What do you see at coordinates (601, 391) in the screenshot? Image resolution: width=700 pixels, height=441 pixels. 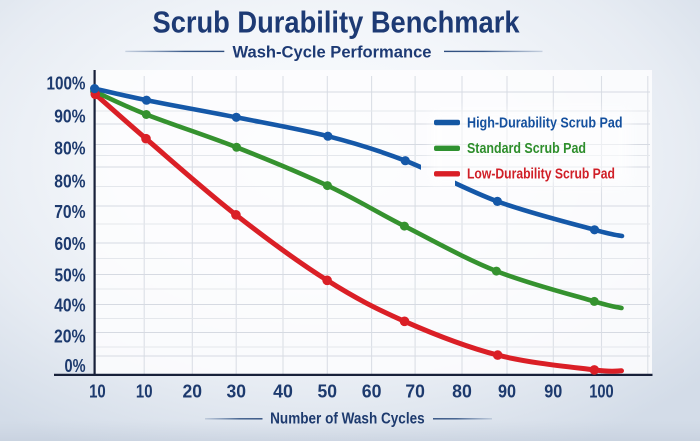 I see `svg-text: 100` at bounding box center [601, 391].